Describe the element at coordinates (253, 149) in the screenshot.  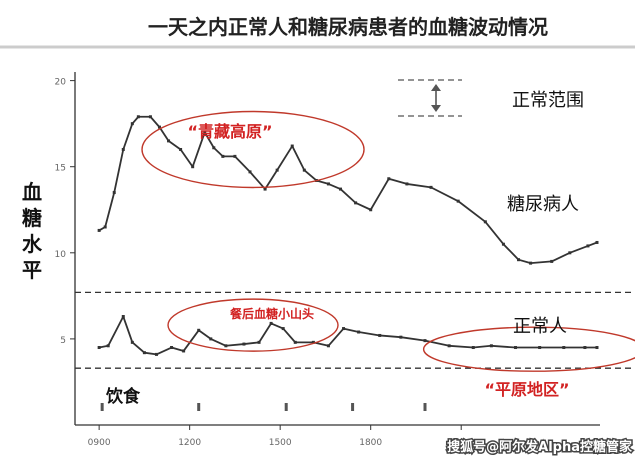
I see `plateau-high-ellipse` at that location.